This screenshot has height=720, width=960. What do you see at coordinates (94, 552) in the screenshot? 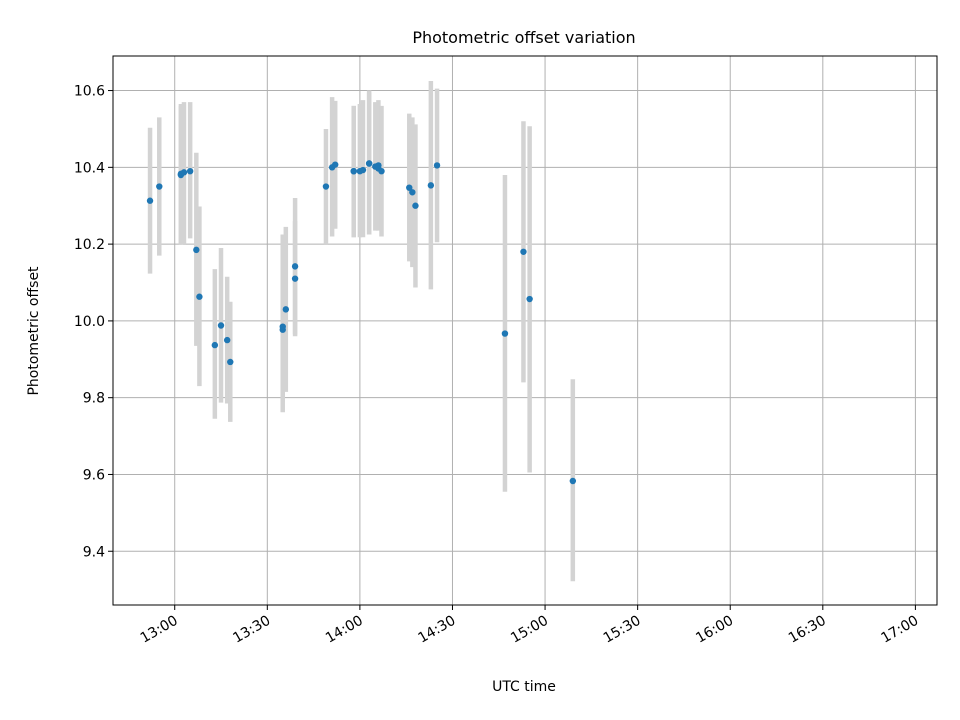
I see `y-tick-label: 9.4` at bounding box center [94, 552].